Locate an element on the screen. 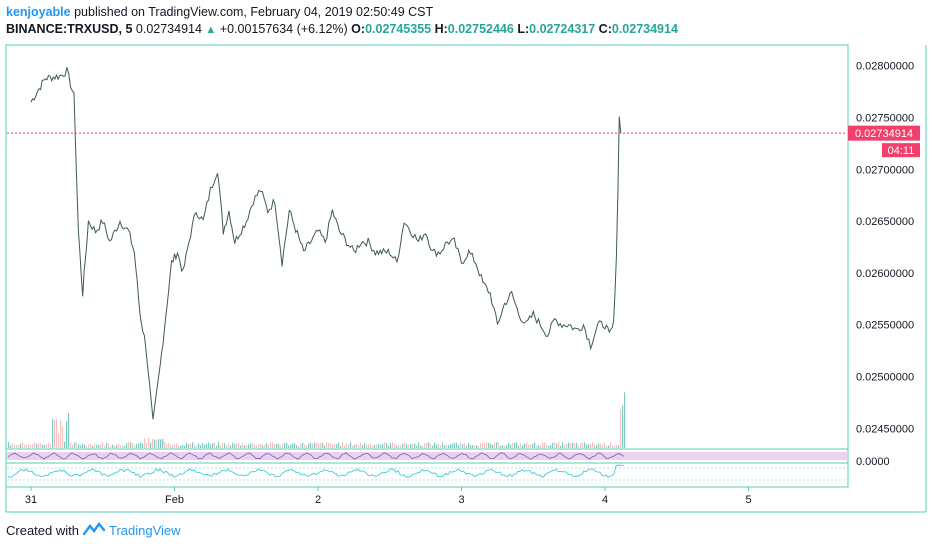  tradingview-logo-icon is located at coordinates (94, 530).